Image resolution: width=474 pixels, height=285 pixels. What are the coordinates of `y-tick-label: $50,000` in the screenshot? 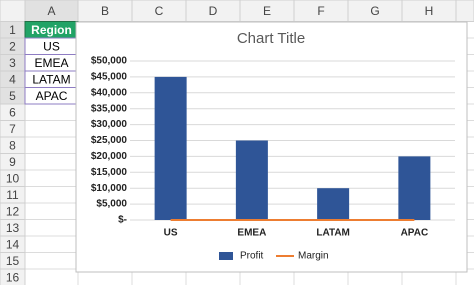 It's located at (109, 61).